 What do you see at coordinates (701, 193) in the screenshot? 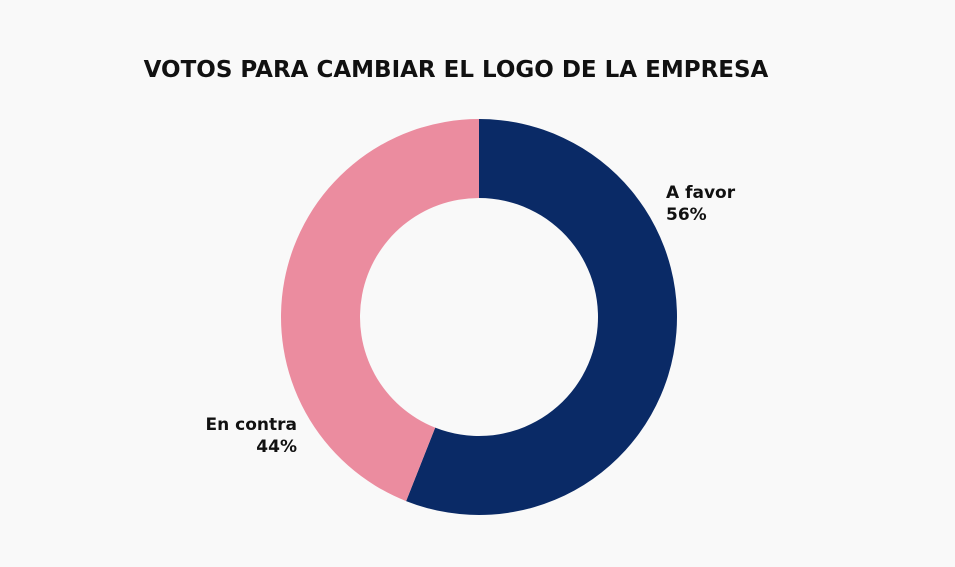
I see `slice-label-a-favor: A favor` at bounding box center [701, 193].